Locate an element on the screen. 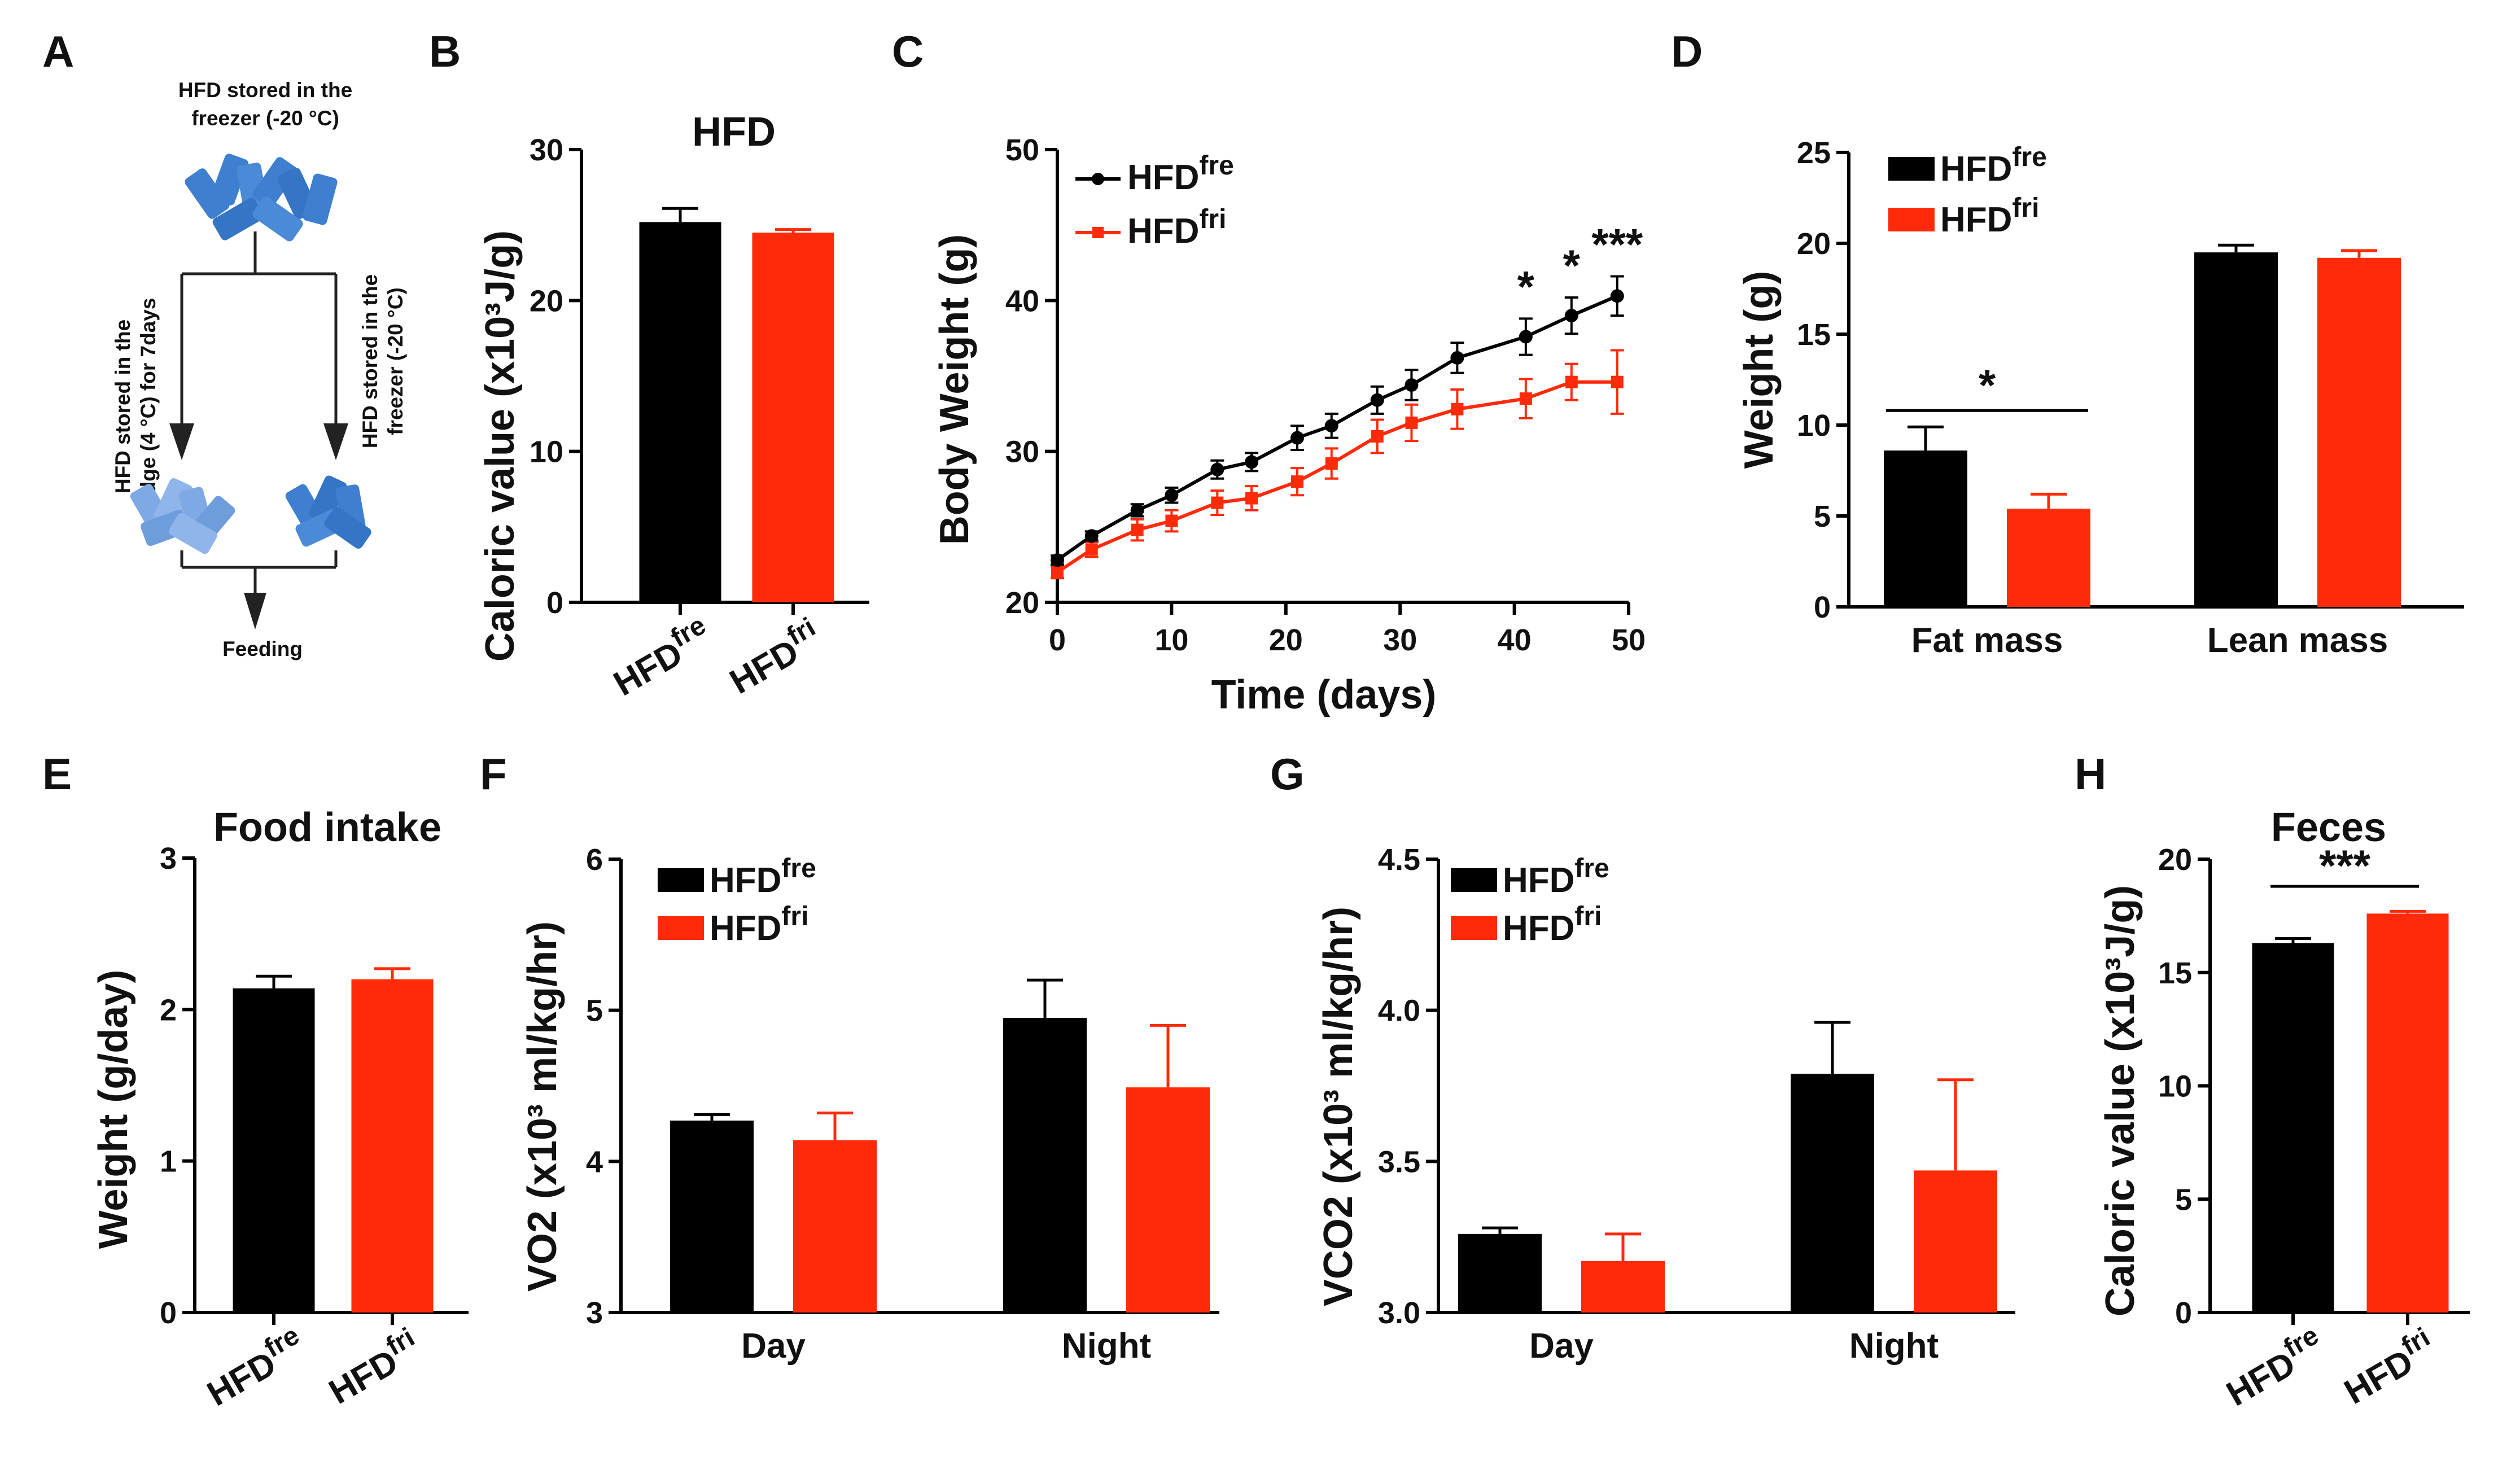 The image size is (2520, 1470). chart-c-ytick-label-3: 50 is located at coordinates (1022, 150).